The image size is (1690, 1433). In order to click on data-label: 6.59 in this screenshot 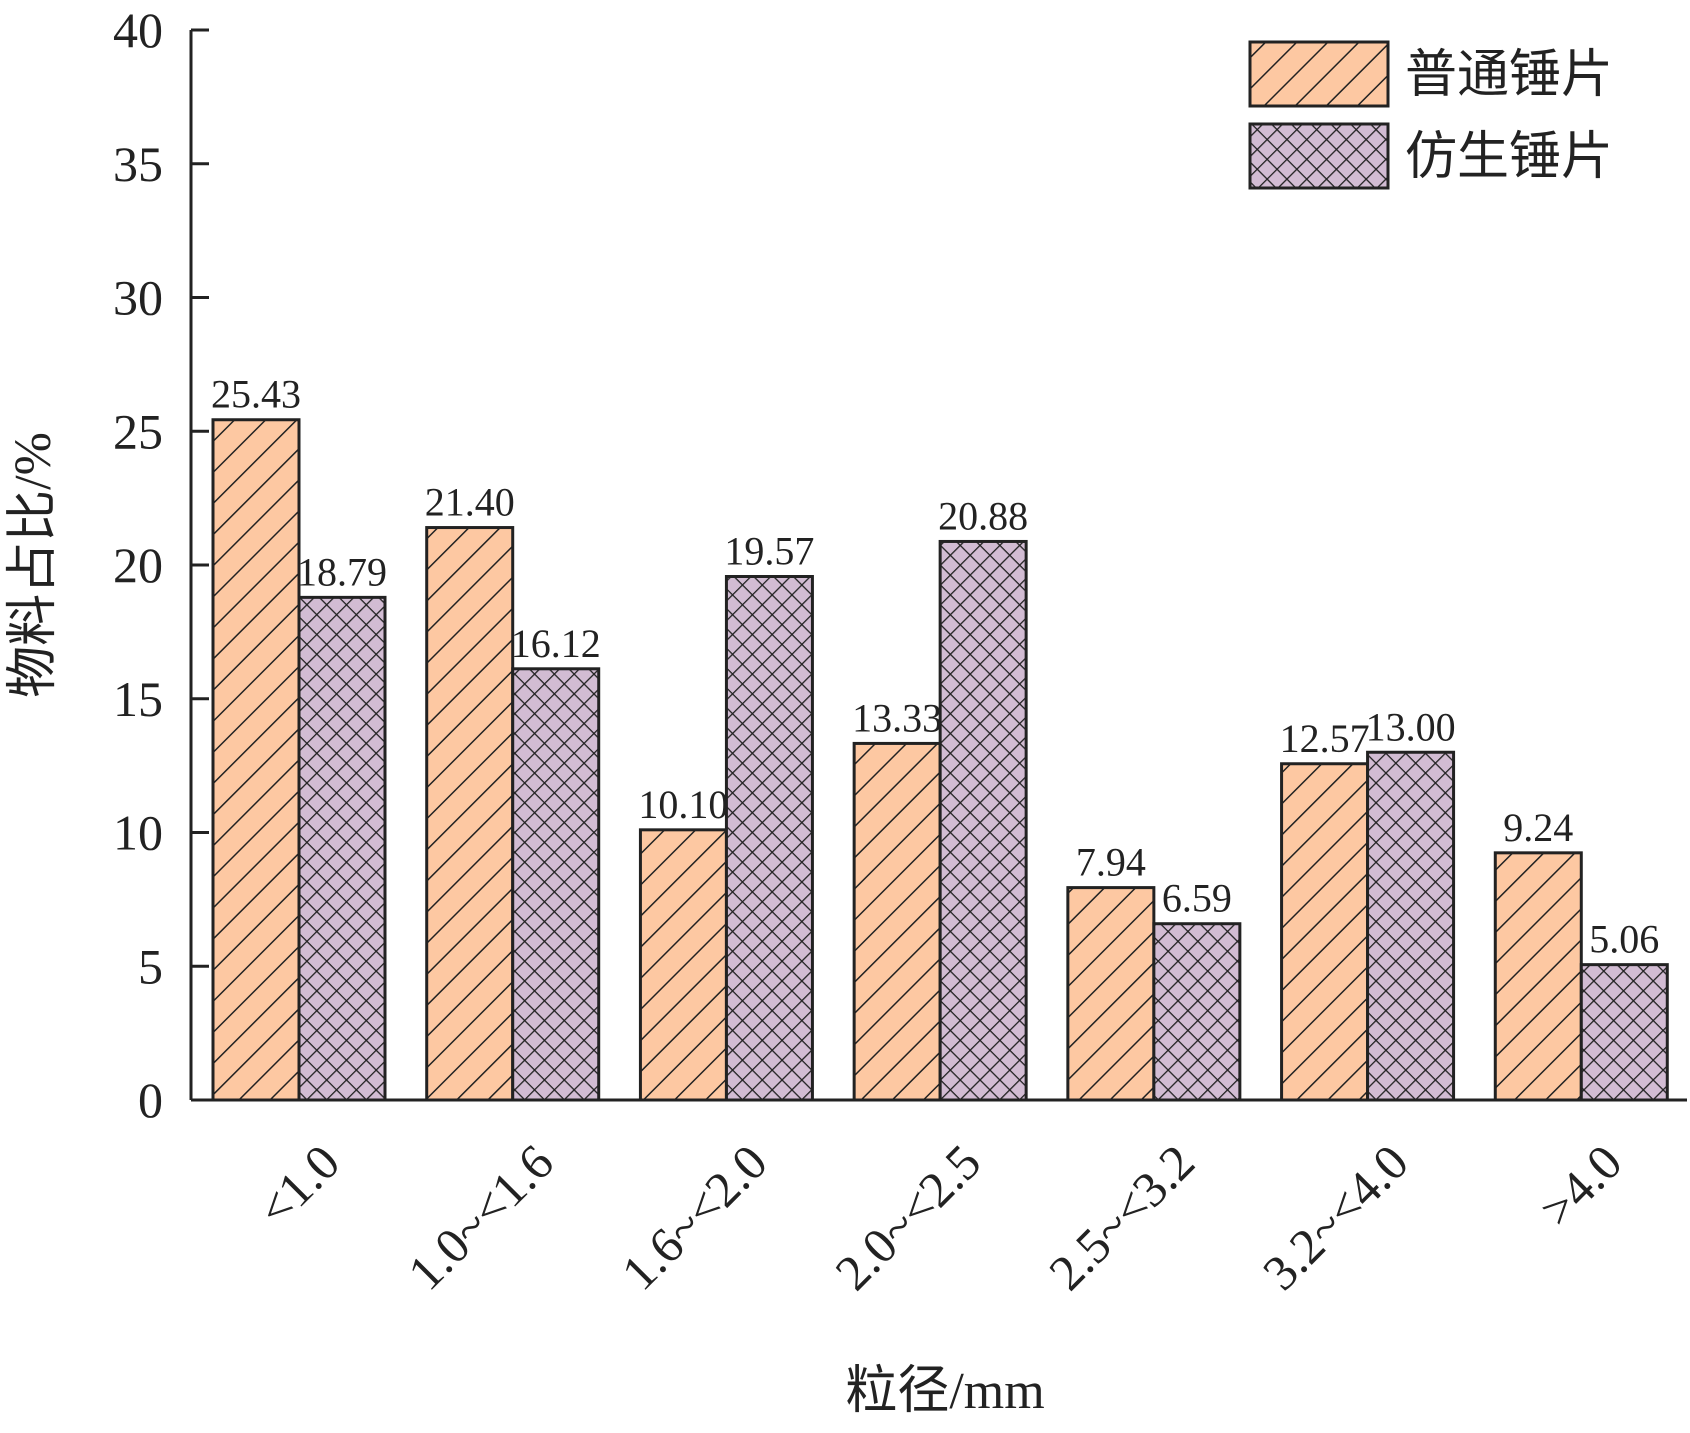, I will do `click(1197, 898)`.